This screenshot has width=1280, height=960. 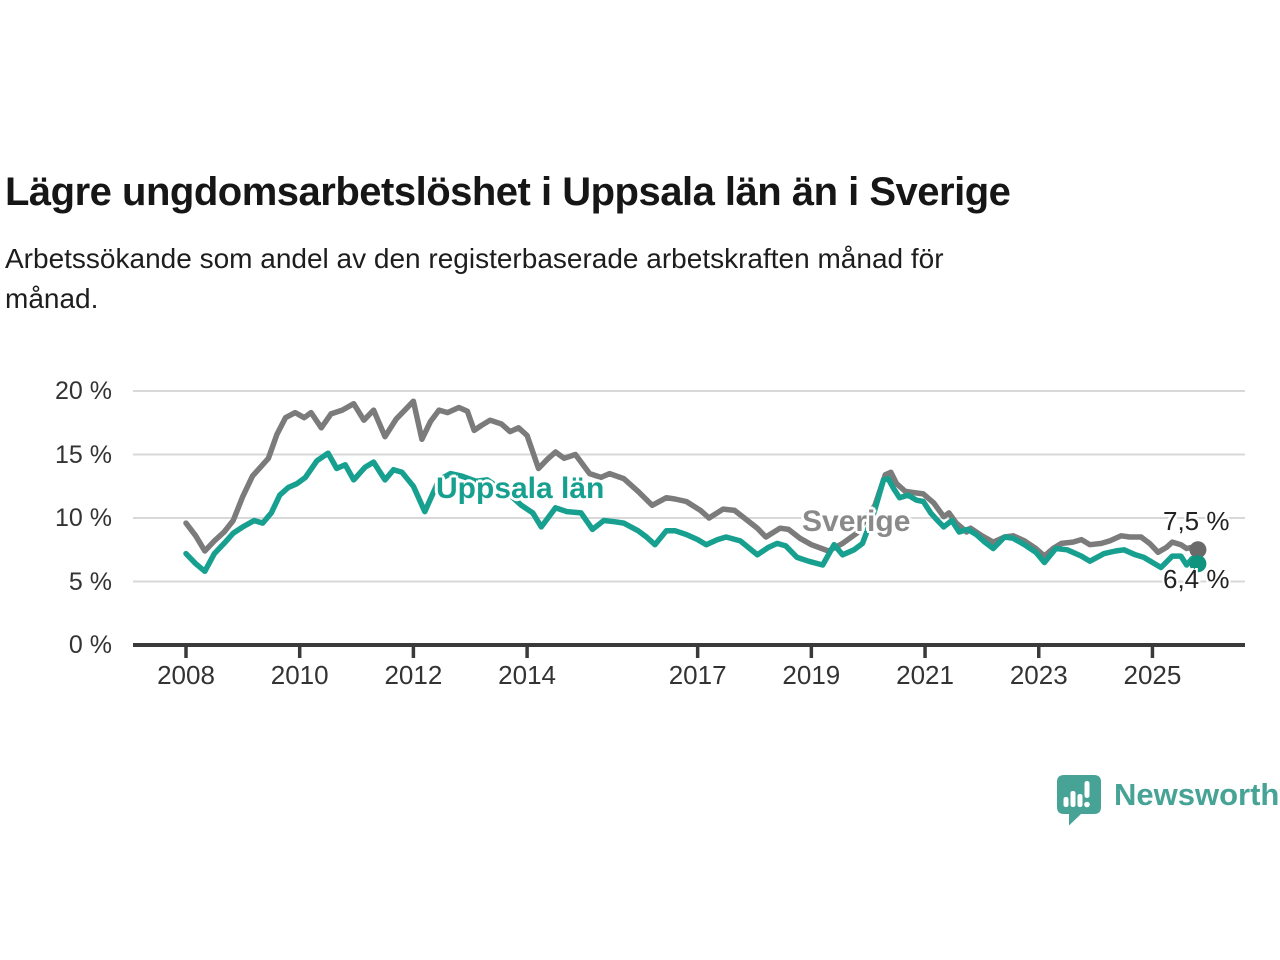 What do you see at coordinates (1152, 675) in the screenshot?
I see `x-axis-tick-label: 2025` at bounding box center [1152, 675].